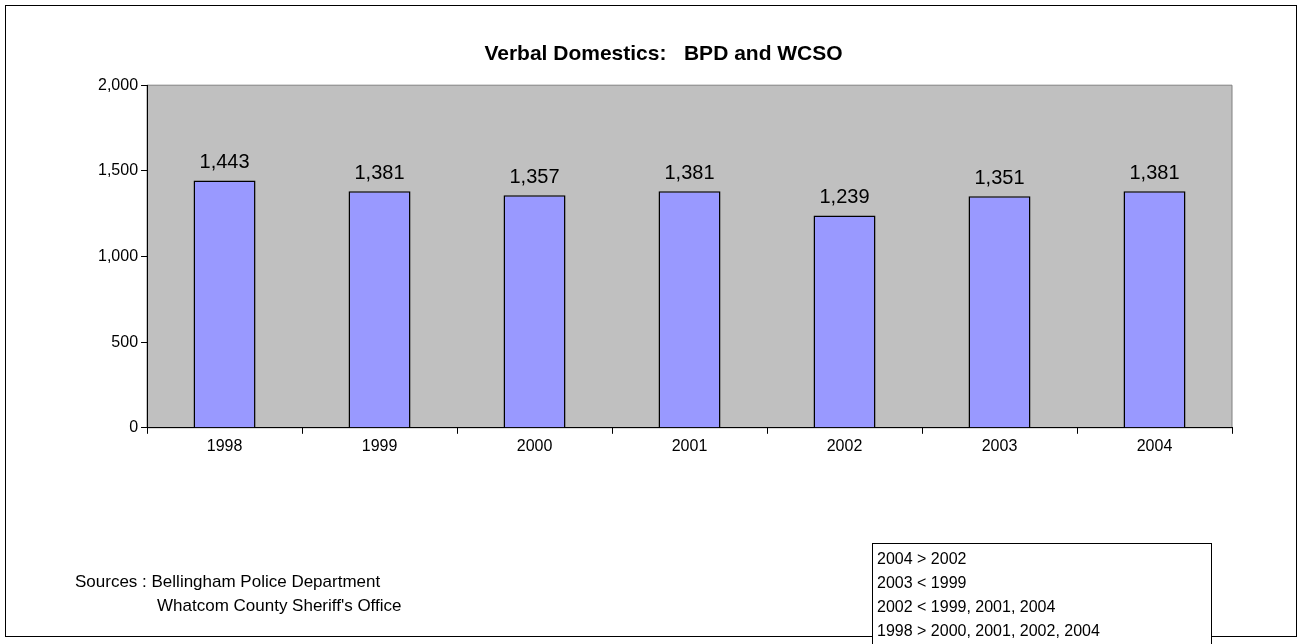 The height and width of the screenshot is (644, 1307). I want to click on source-note: Sources : Bellingham Police Department, so click(228, 582).